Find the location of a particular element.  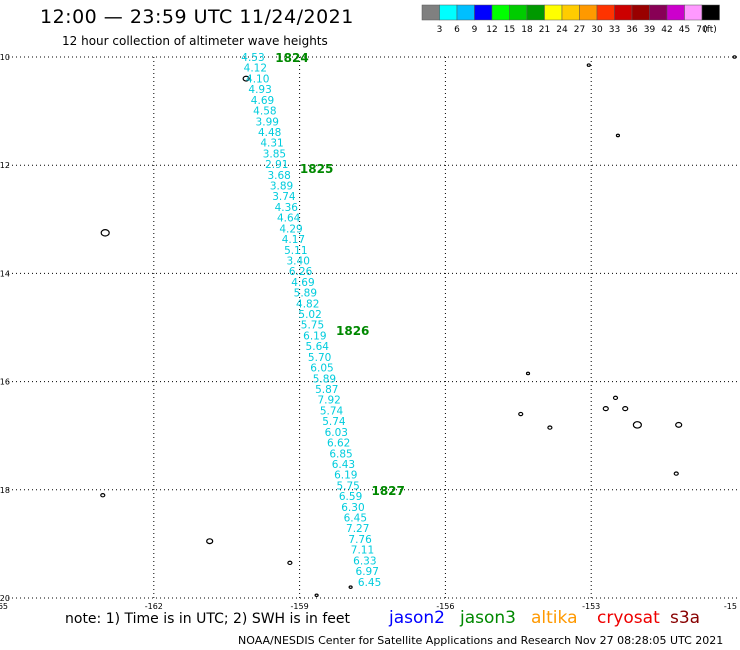

x-tick-label: -156 is located at coordinates (445, 606).